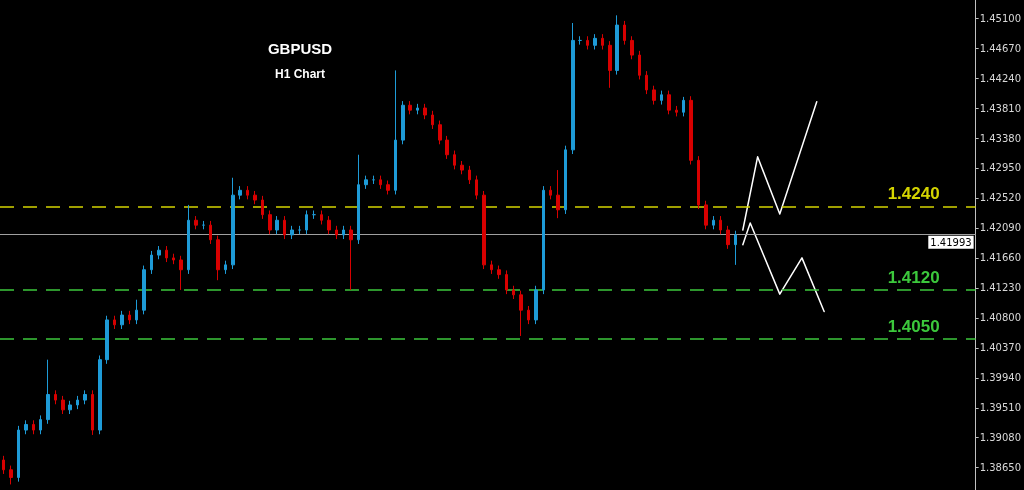 The height and width of the screenshot is (490, 1024). I want to click on y-tick-label: 1.43810, so click(1000, 108).